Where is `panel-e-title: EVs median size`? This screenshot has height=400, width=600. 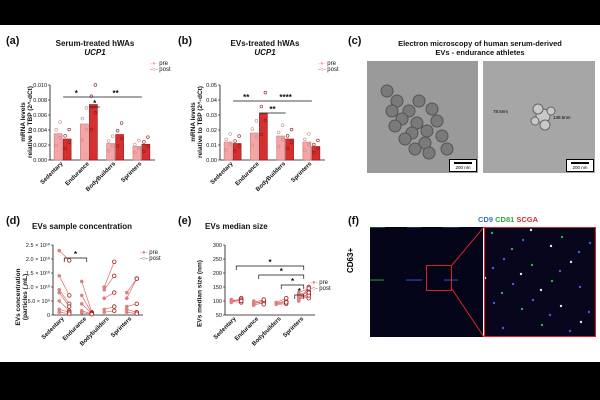 panel-e-title: EVs median size is located at coordinates (236, 226).